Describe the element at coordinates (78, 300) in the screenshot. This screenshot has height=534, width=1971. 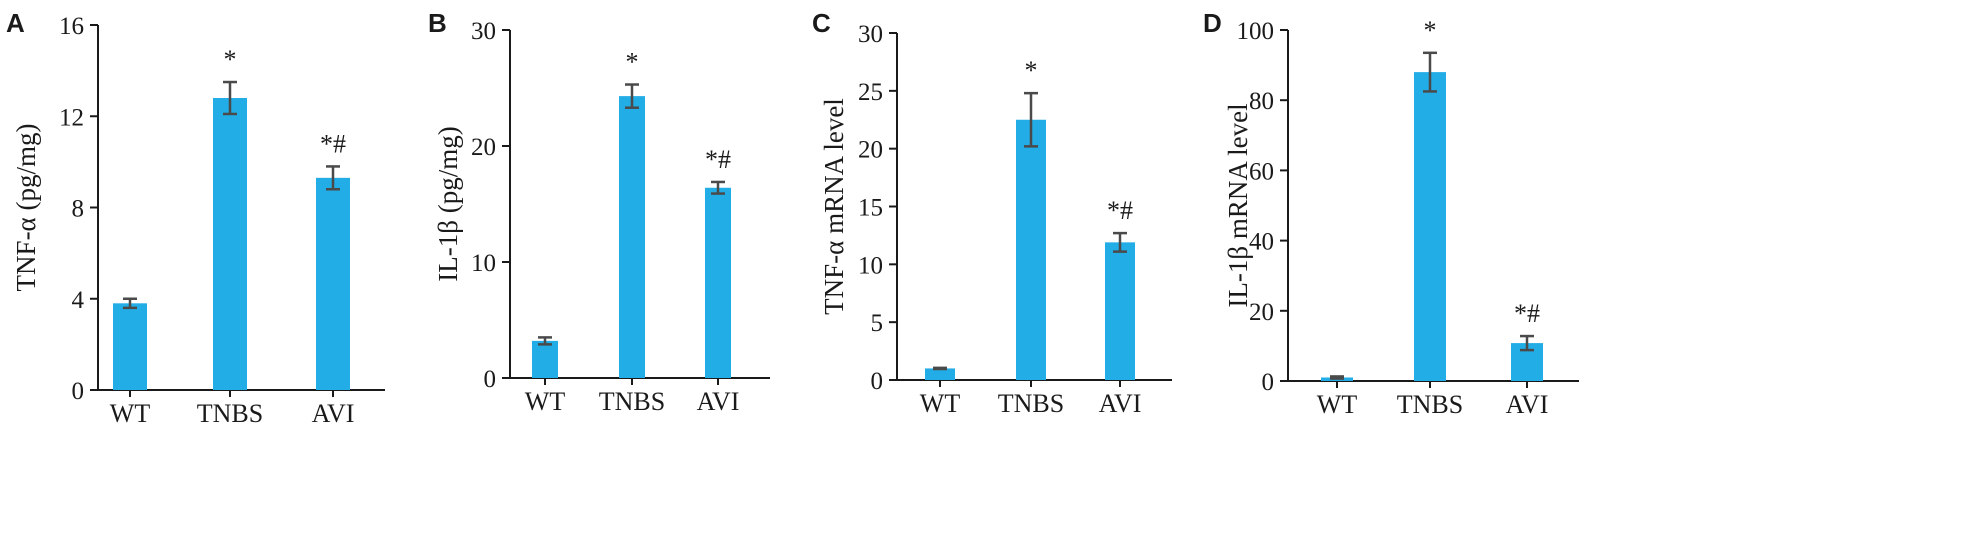
I see `y-tick-label: 4` at that location.